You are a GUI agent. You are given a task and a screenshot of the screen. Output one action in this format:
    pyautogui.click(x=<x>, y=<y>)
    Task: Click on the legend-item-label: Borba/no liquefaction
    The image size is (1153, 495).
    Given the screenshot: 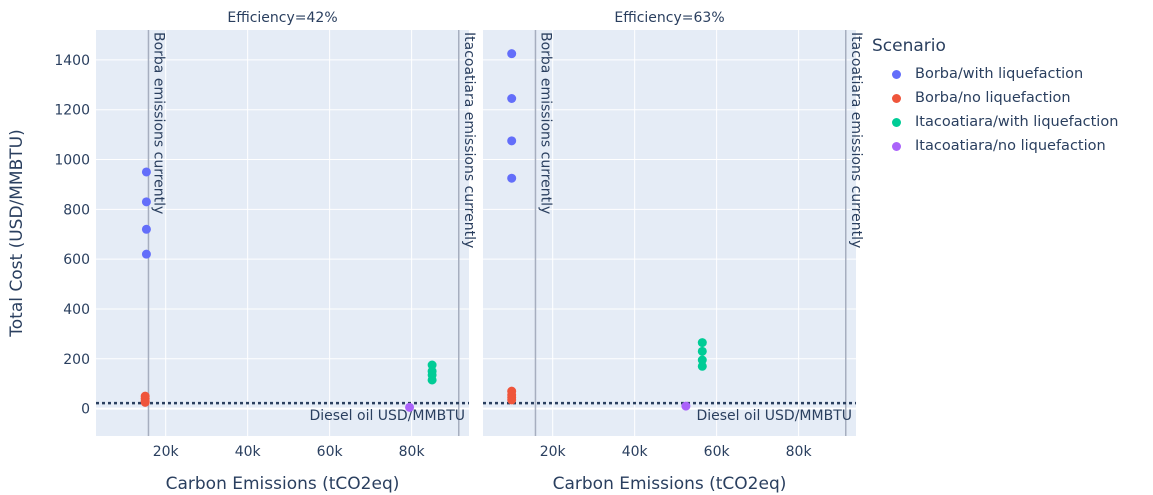 What is the action you would take?
    pyautogui.click(x=993, y=98)
    